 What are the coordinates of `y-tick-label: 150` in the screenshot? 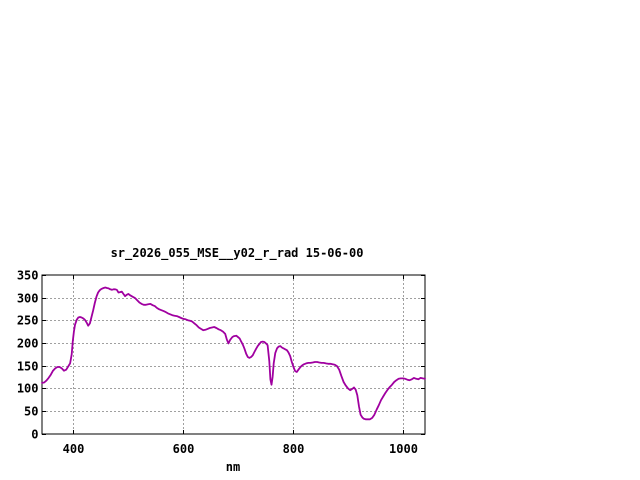 It's located at (28, 367).